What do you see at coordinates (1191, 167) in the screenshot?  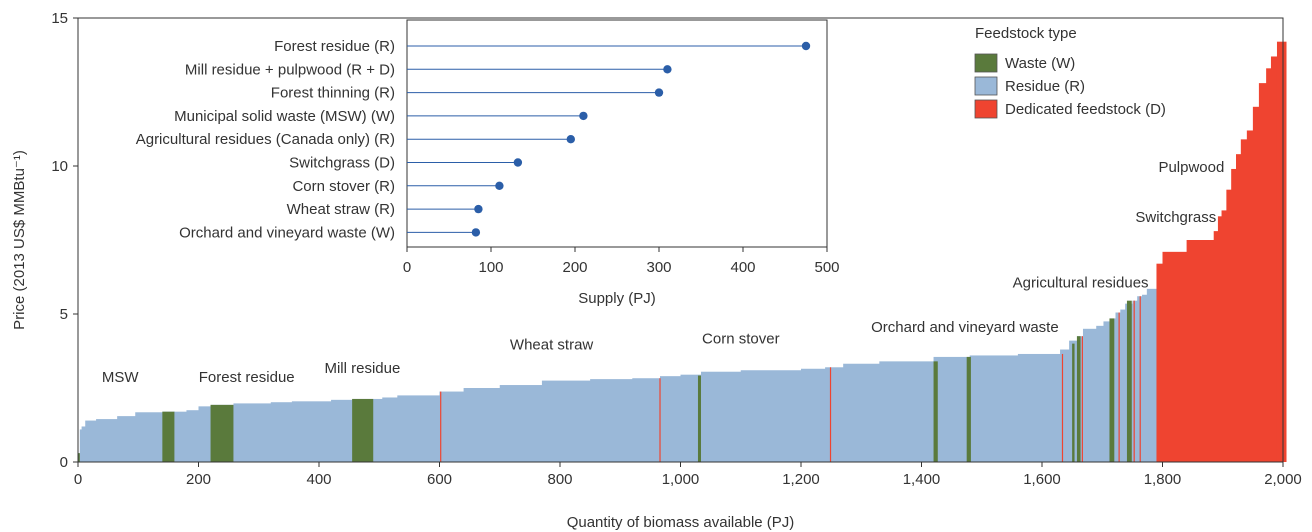 I see `curve-annotation: Pulpwood` at bounding box center [1191, 167].